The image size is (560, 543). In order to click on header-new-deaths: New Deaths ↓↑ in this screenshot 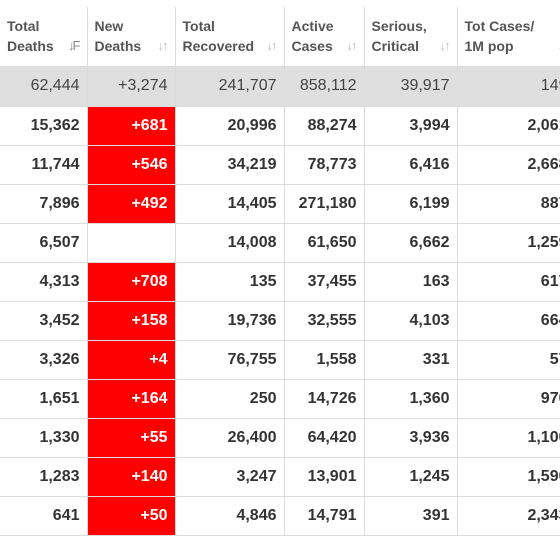, I will do `click(131, 37)`.